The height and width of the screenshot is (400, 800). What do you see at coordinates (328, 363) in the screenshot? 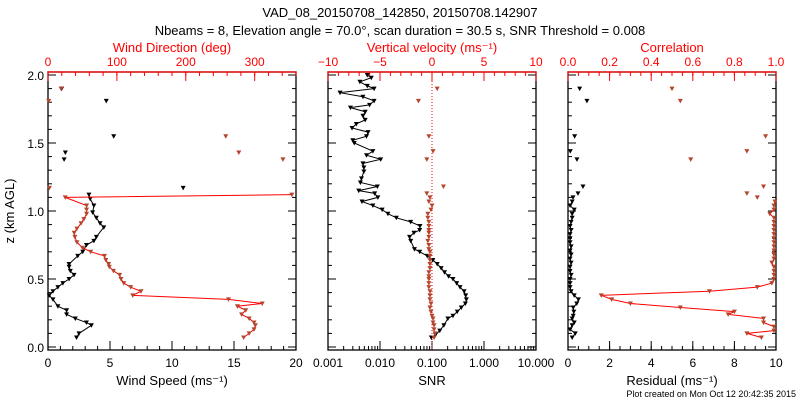
I see `bottom-tick-label: 0.001` at bounding box center [328, 363].